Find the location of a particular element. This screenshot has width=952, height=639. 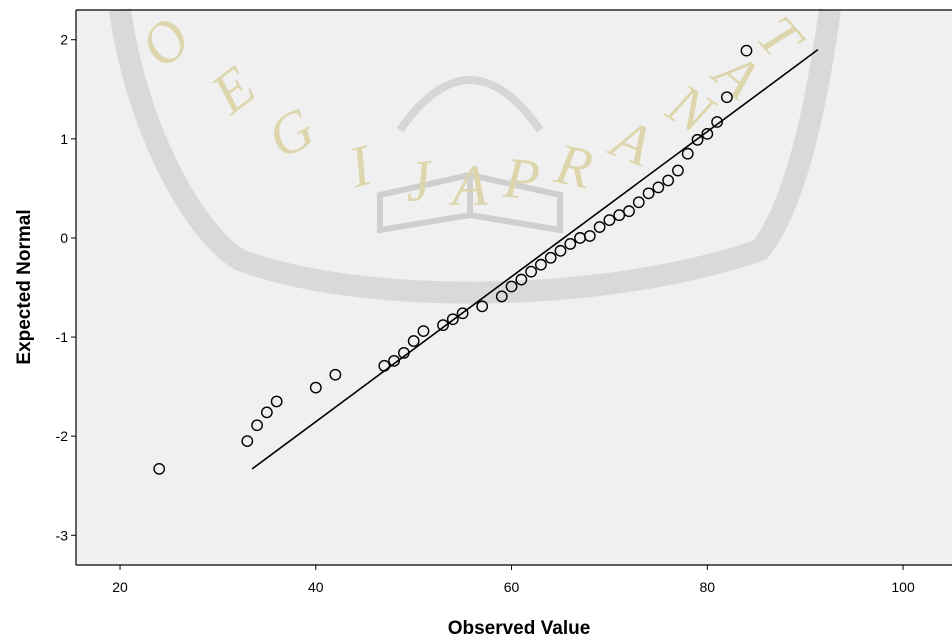

book-icon is located at coordinates (470, 202).